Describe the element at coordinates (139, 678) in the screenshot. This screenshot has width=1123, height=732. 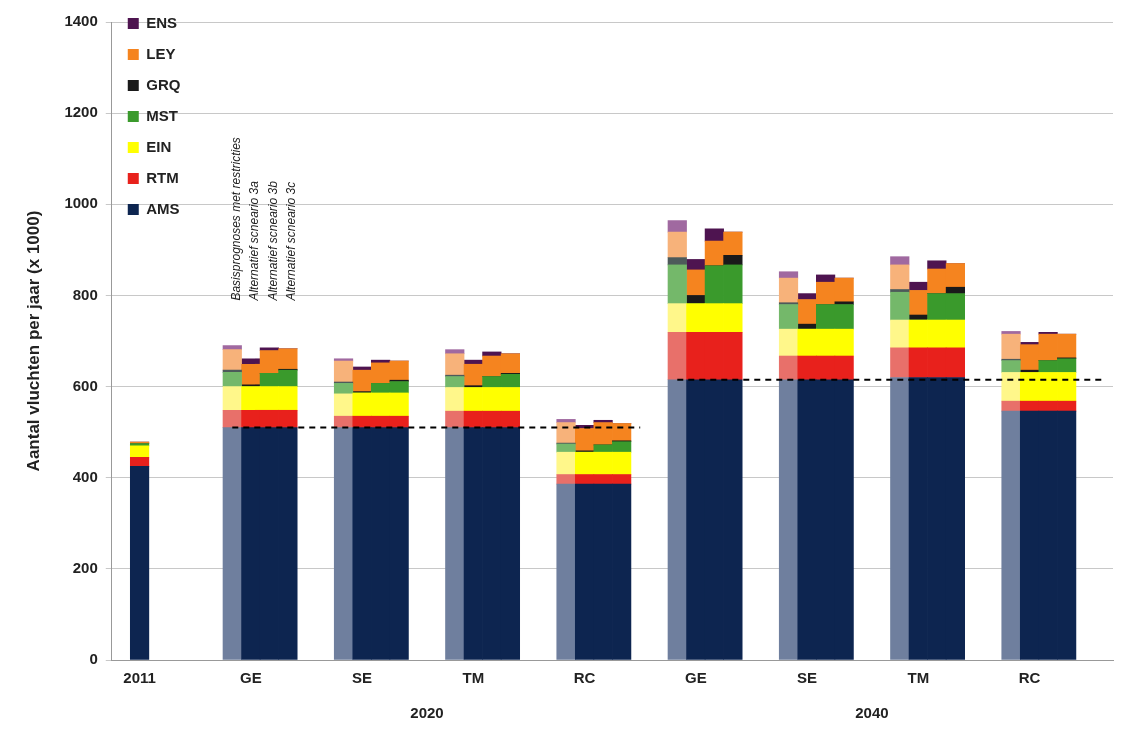
I see `x-tick-label: 2011` at that location.